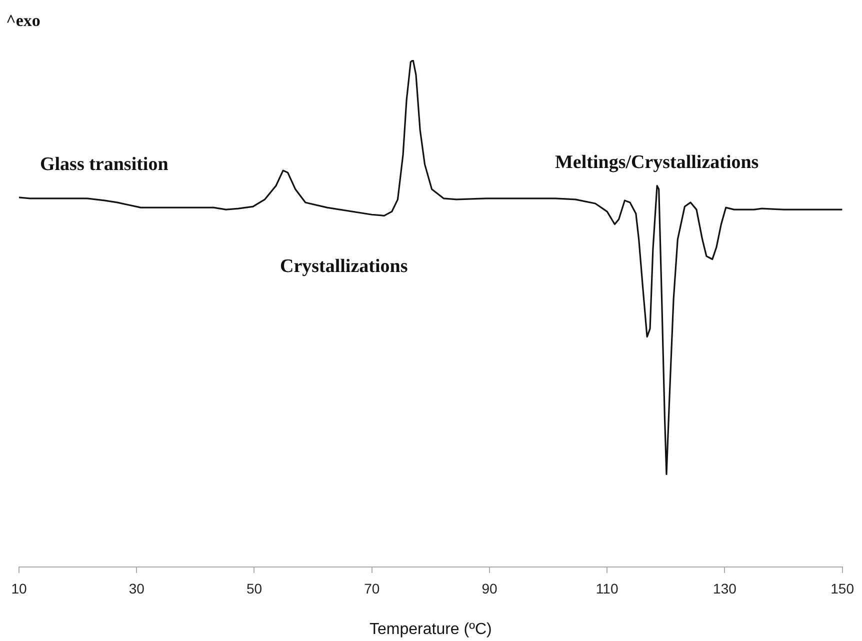 The width and height of the screenshot is (862, 641). I want to click on x-tick-label: 90, so click(490, 588).